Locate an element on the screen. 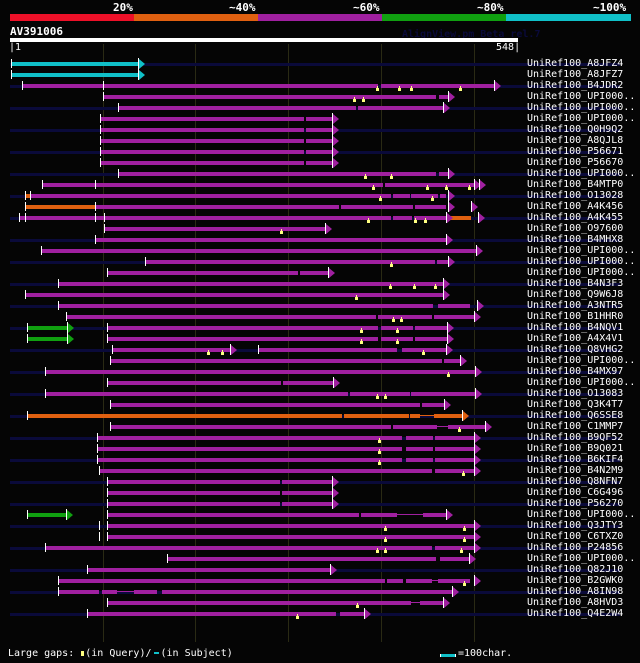  hit-label: UniRef100_B4NQV1 is located at coordinates (575, 327).